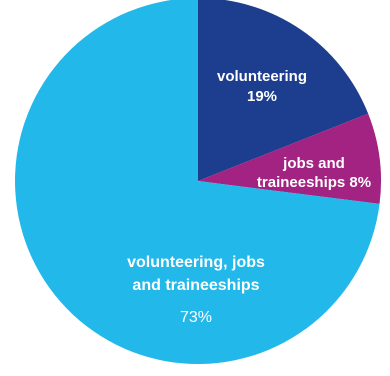 This screenshot has width=390, height=376. I want to click on slice-label-volunteering-jobs-traineeships: volunteering, jobs and traineeships 73%, so click(196, 290).